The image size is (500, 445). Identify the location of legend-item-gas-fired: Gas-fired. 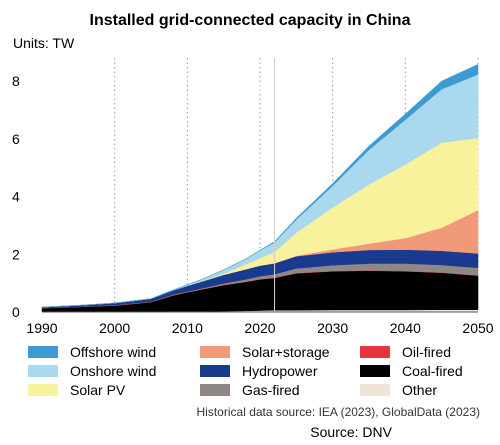
(250, 390).